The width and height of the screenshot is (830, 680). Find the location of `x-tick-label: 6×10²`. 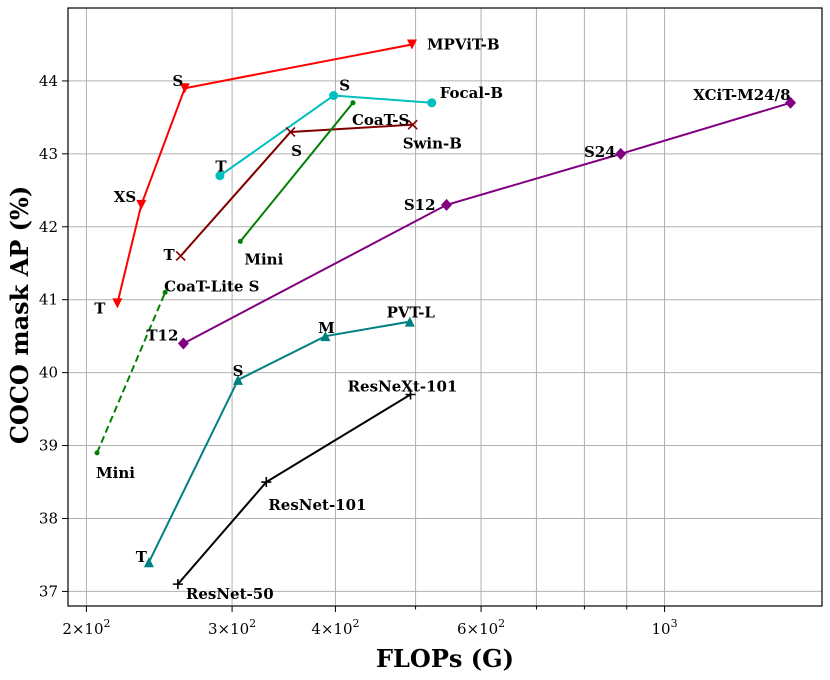

x-tick-label: 6×10² is located at coordinates (481, 627).